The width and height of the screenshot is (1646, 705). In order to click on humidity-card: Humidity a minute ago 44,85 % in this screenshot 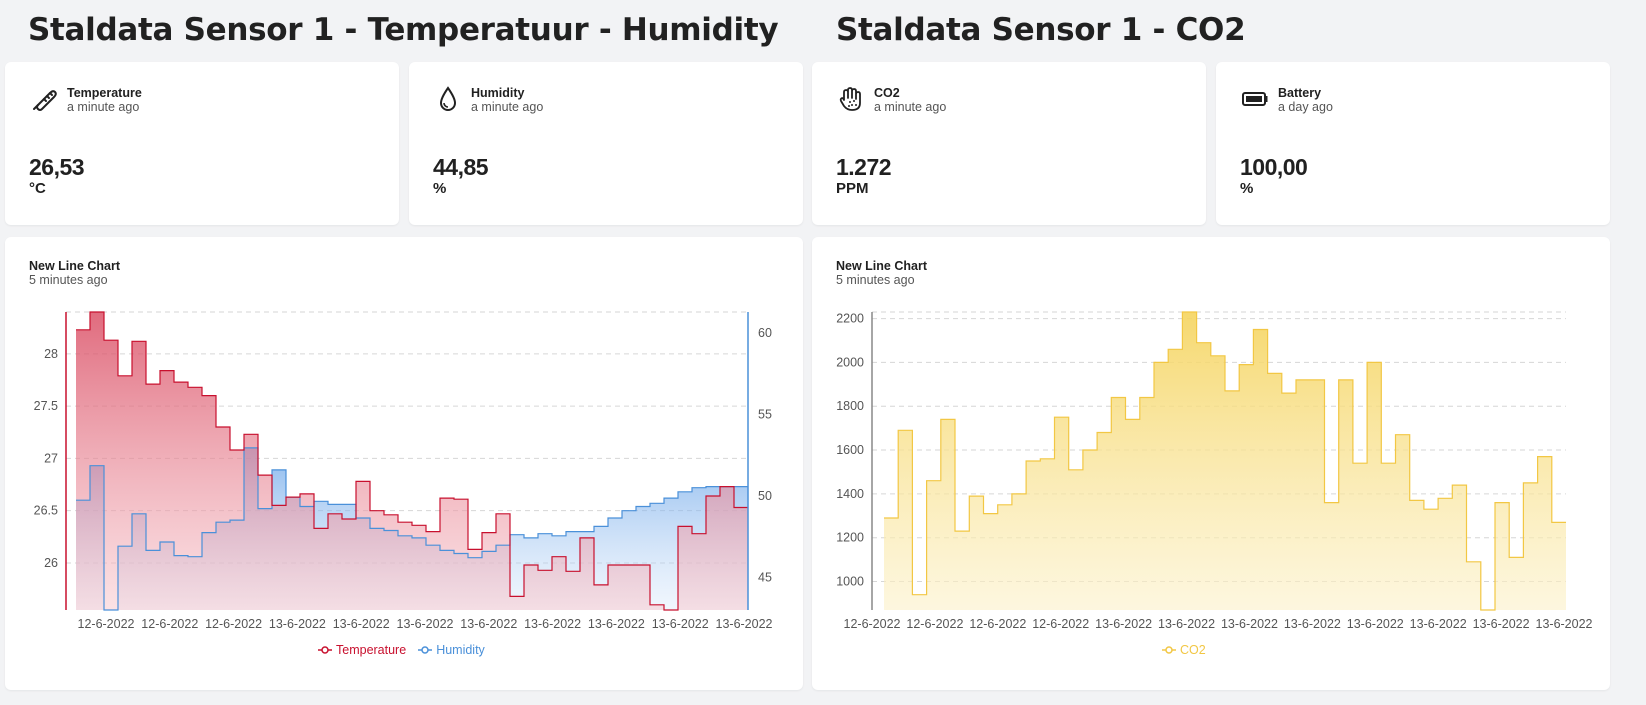, I will do `click(606, 143)`.